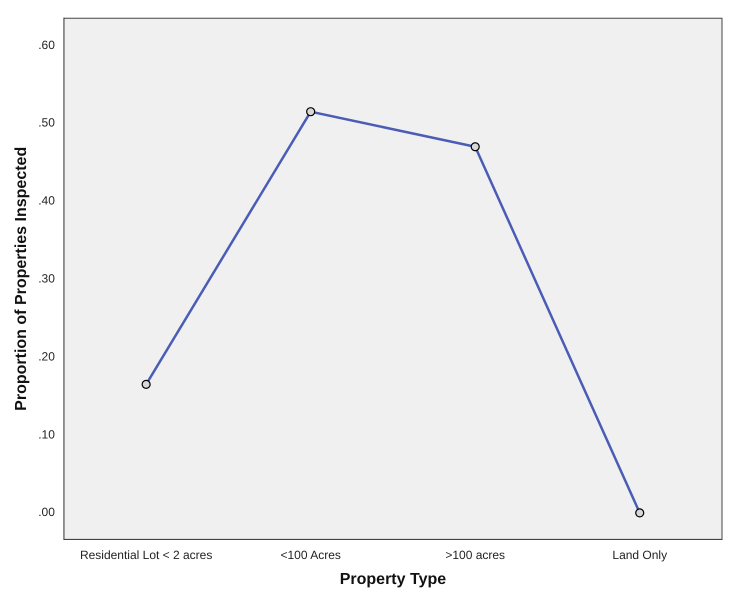  What do you see at coordinates (310, 555) in the screenshot?
I see `x-tick-label: <100 Acres` at bounding box center [310, 555].